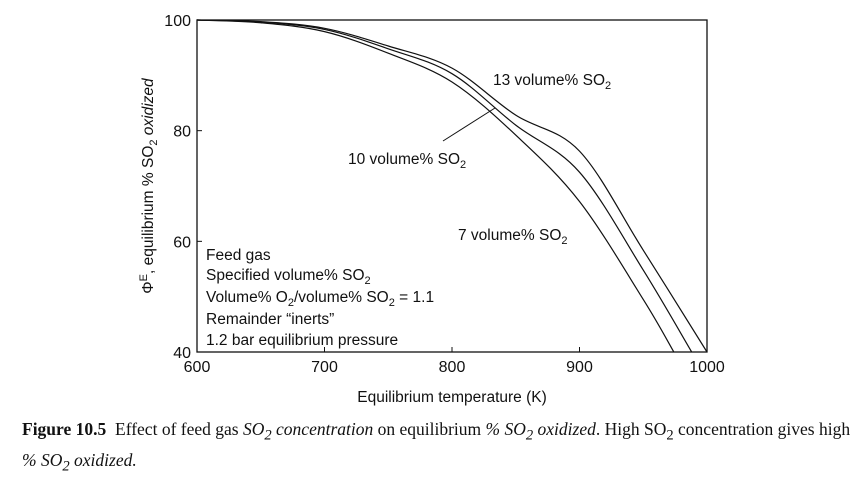 This screenshot has width=861, height=479. I want to click on annotation-line: Volume% O2/volume% SO2 = 1.1, so click(320, 299).